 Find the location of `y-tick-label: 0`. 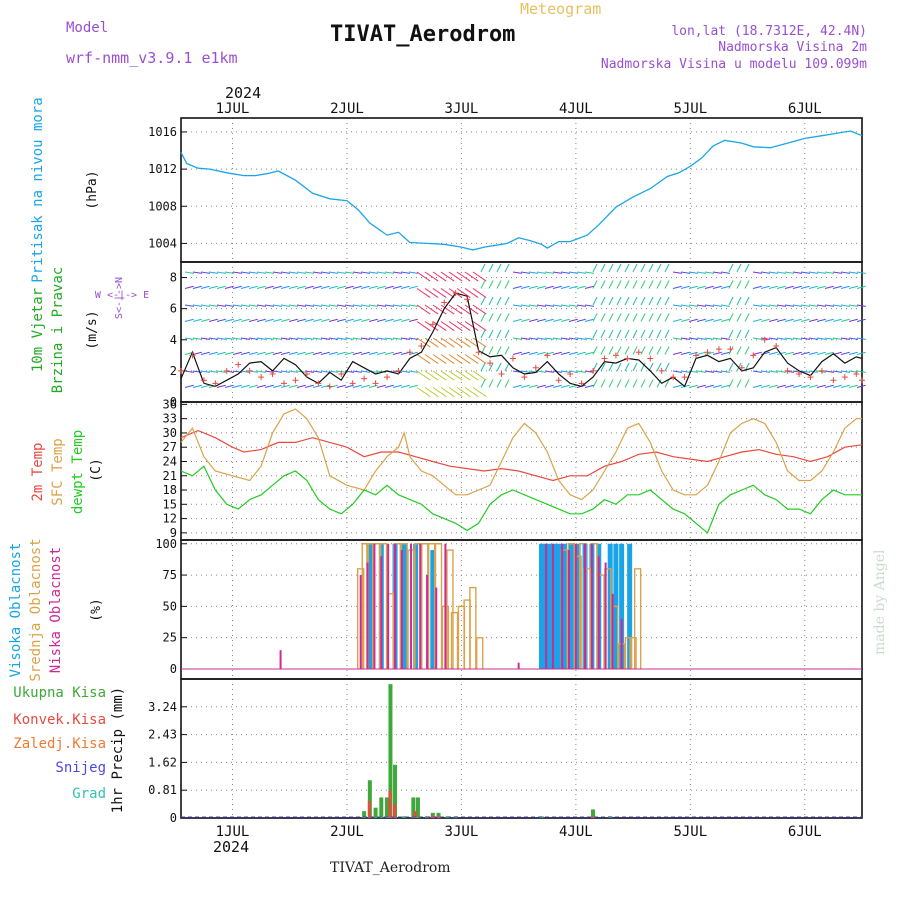

y-tick-label: 0 is located at coordinates (173, 402).